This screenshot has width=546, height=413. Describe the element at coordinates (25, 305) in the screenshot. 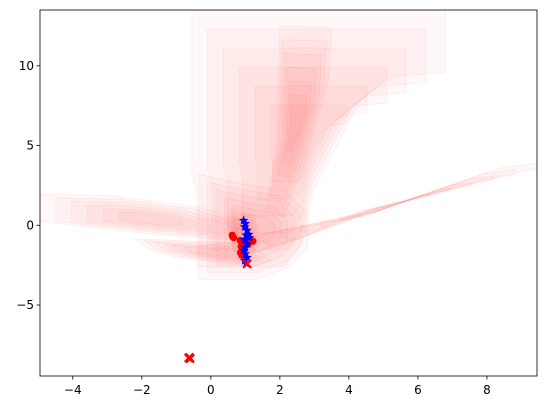

I see `y-tick-label: −5` at that location.